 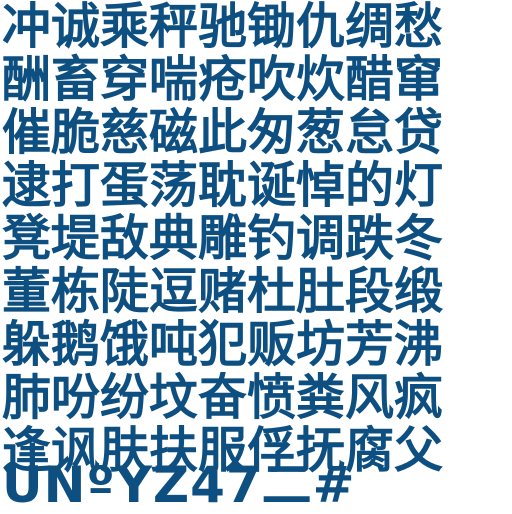 I want to click on glyph-line-7: 躲鹅饿吨犯贩坊芳沸, so click(x=223, y=344).